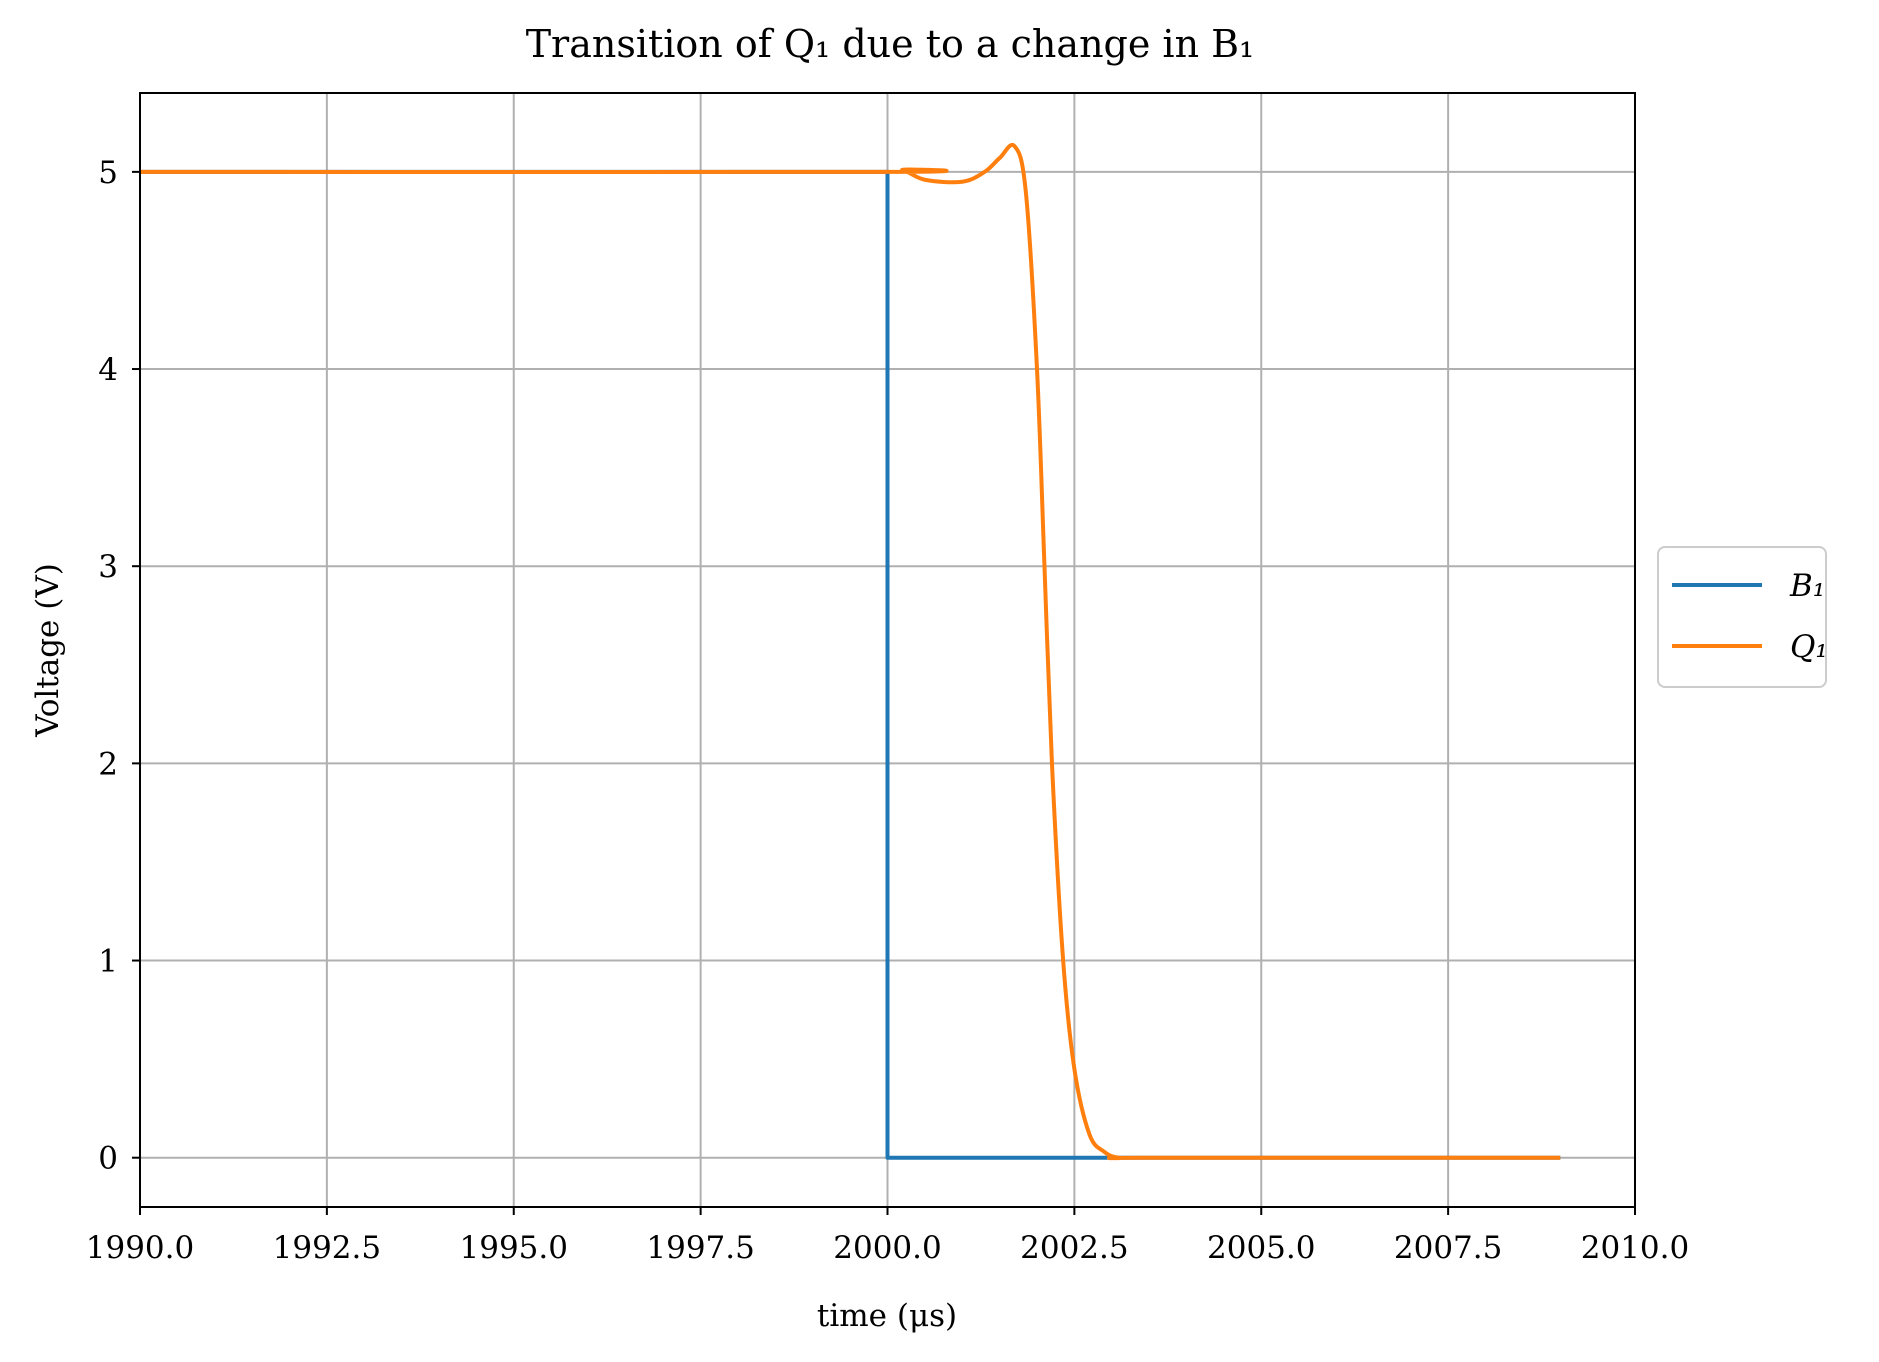 This screenshot has height=1362, width=1879. What do you see at coordinates (108, 764) in the screenshot?
I see `y-tick-label: 2` at bounding box center [108, 764].